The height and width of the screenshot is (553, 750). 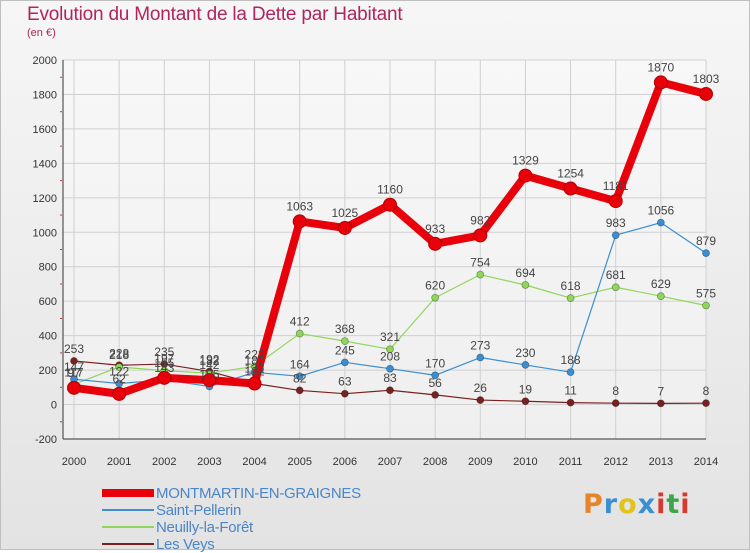 I want to click on data-label: 218, so click(x=119, y=355).